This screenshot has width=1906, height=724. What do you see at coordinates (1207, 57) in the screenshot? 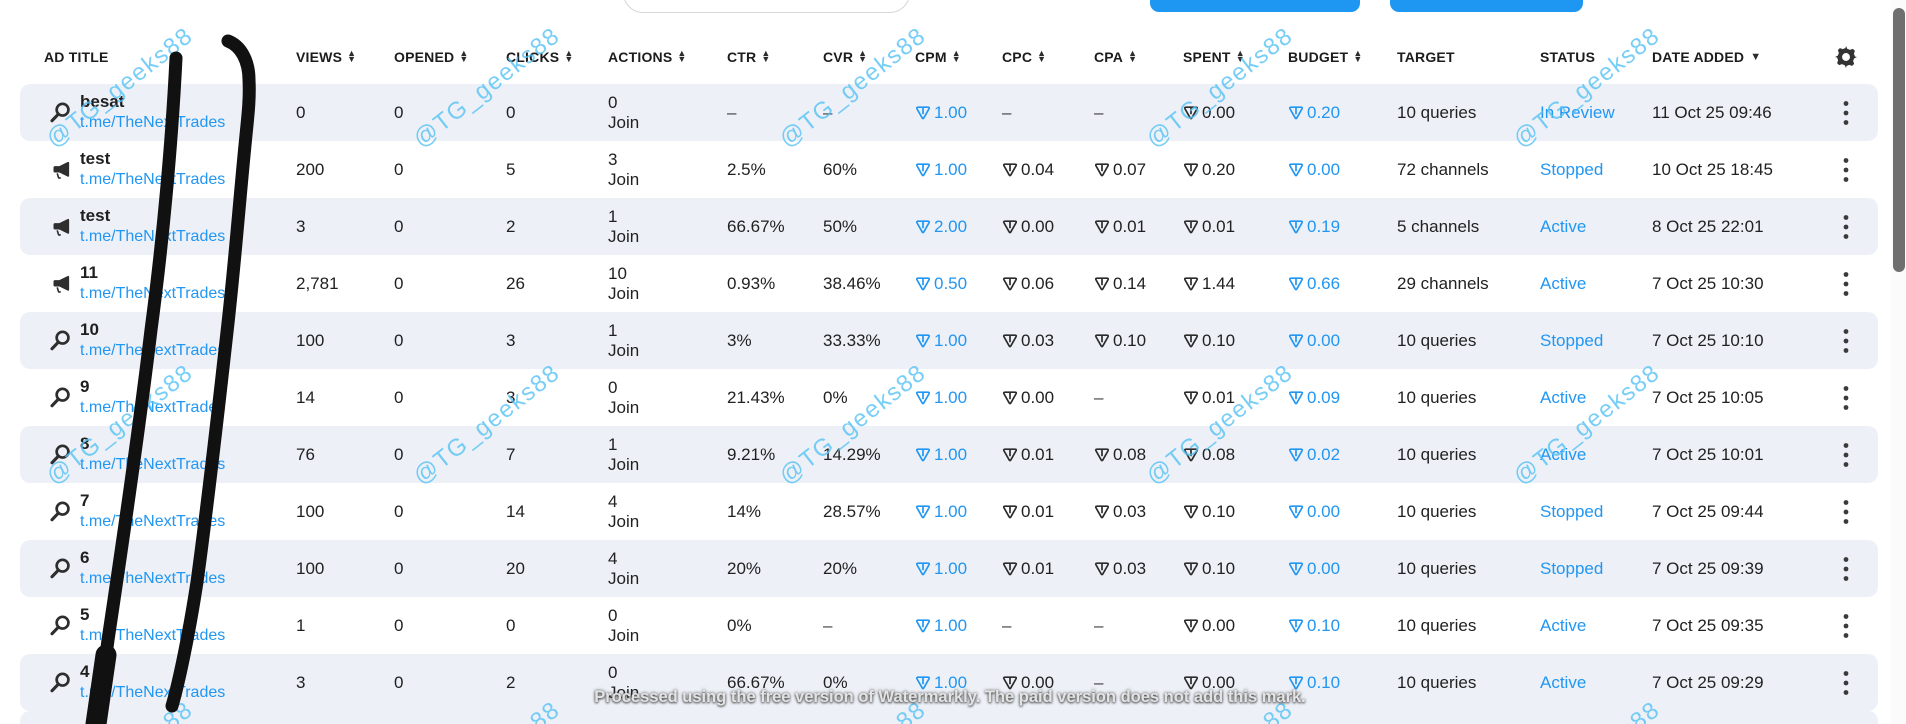
I see `column-label: SPENT` at bounding box center [1207, 57].